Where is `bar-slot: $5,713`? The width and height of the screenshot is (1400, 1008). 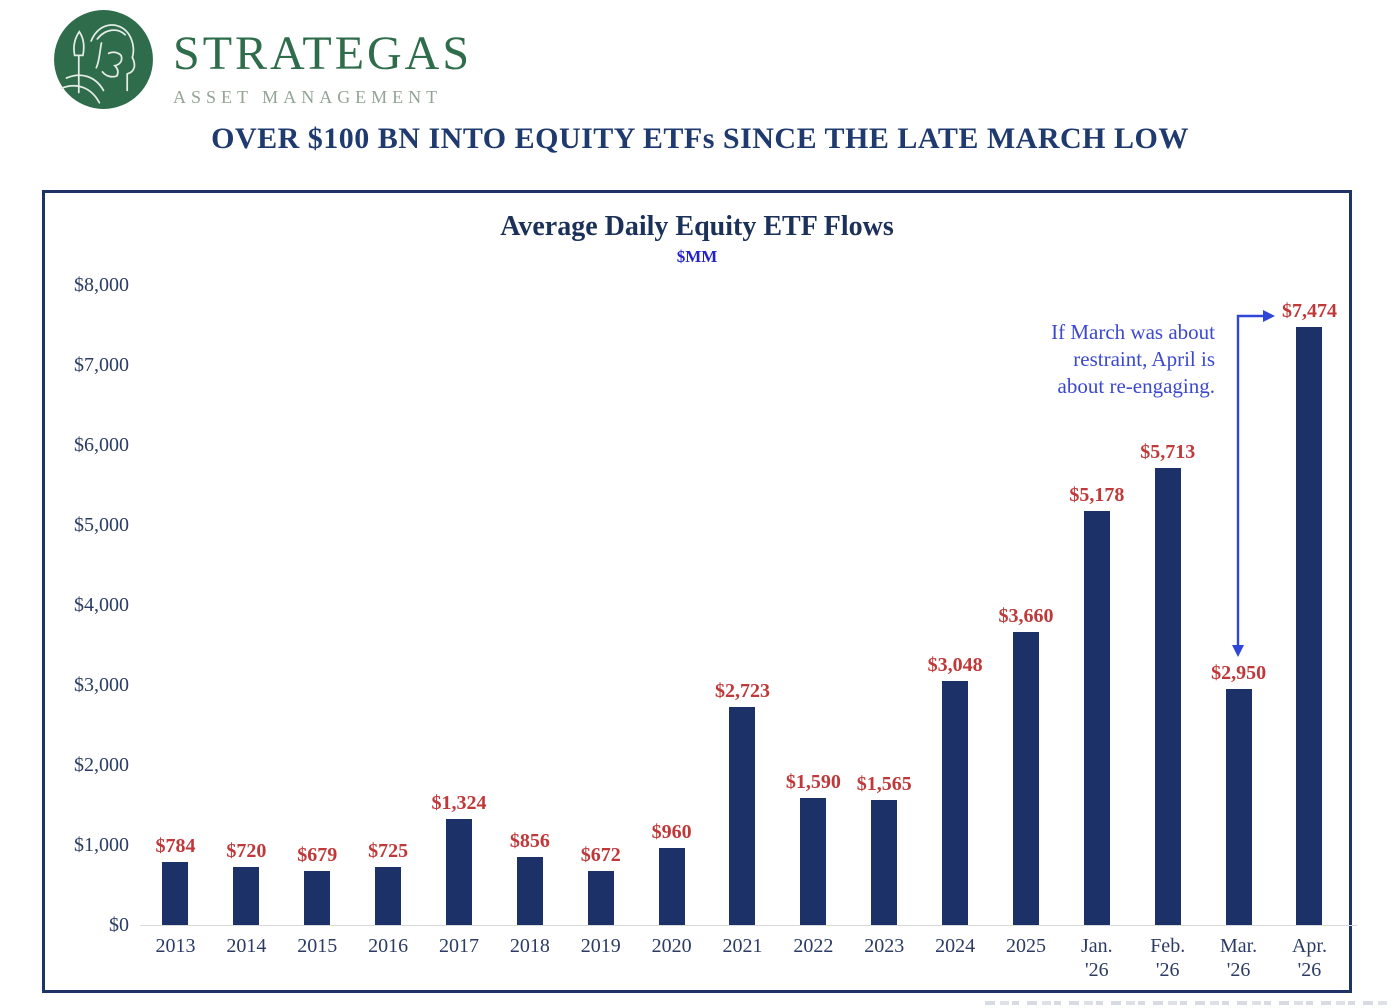 bar-slot: $5,713 is located at coordinates (1167, 683).